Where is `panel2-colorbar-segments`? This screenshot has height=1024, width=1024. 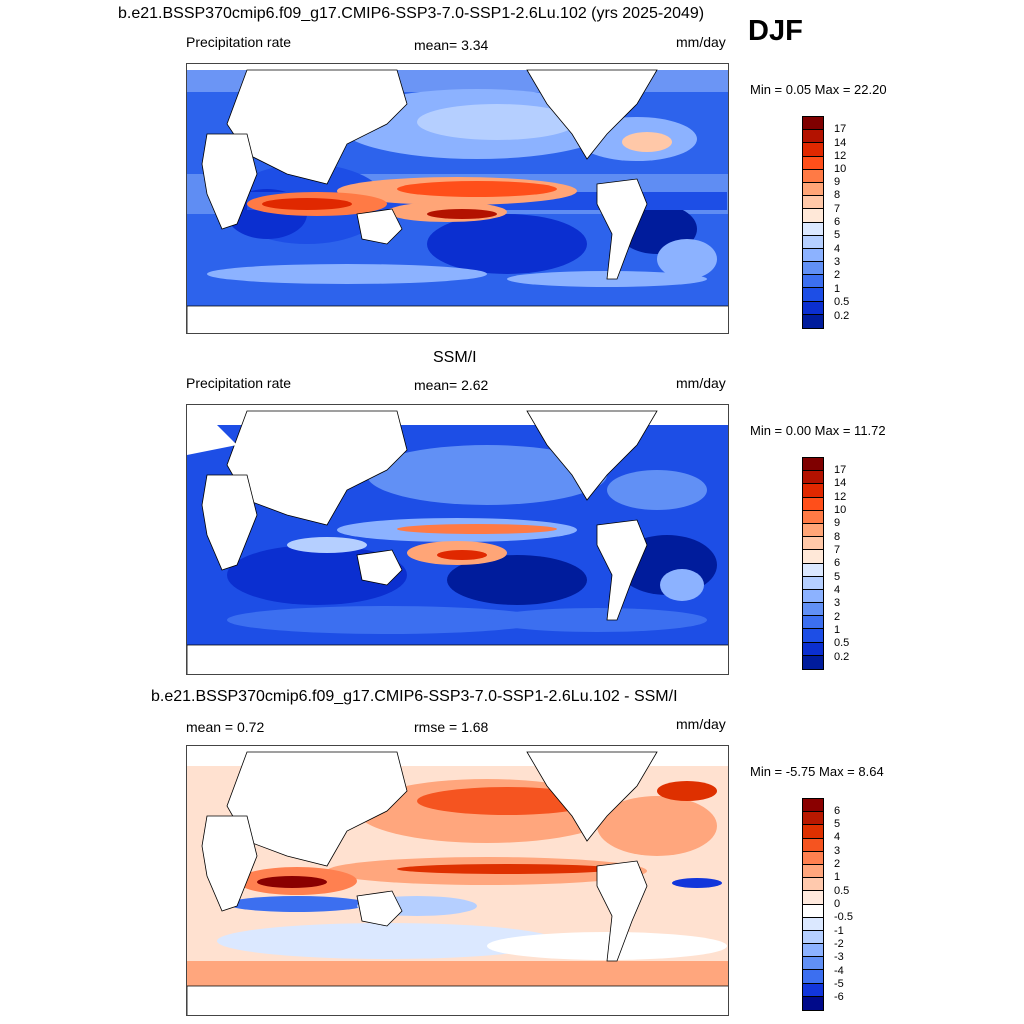 panel2-colorbar-segments is located at coordinates (813, 563).